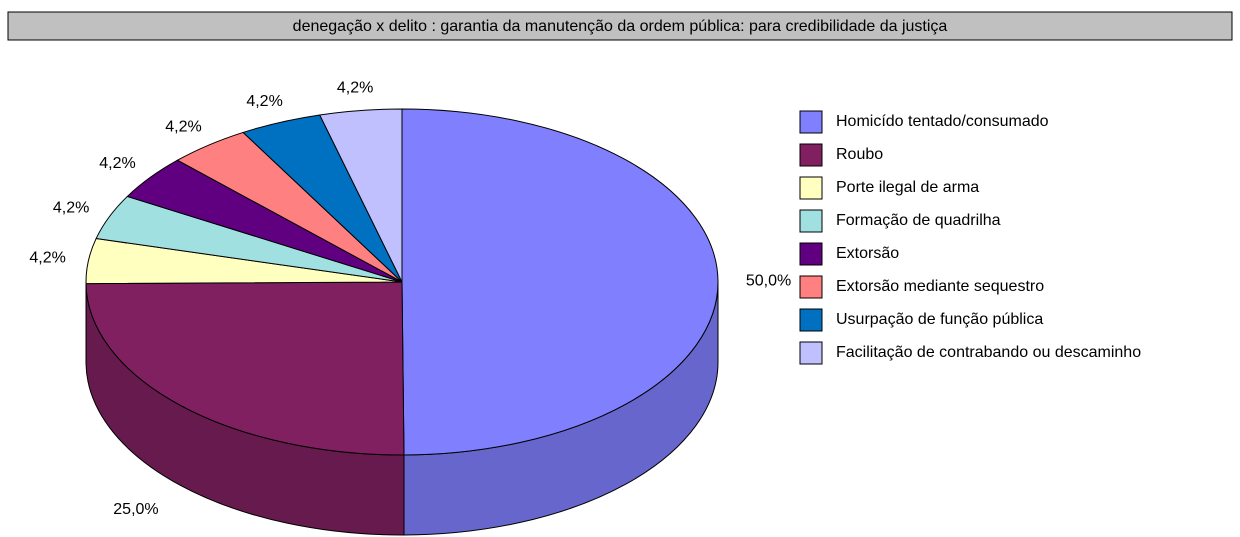  What do you see at coordinates (942, 121) in the screenshot?
I see `legend-label: Homicído tentado/consumado` at bounding box center [942, 121].